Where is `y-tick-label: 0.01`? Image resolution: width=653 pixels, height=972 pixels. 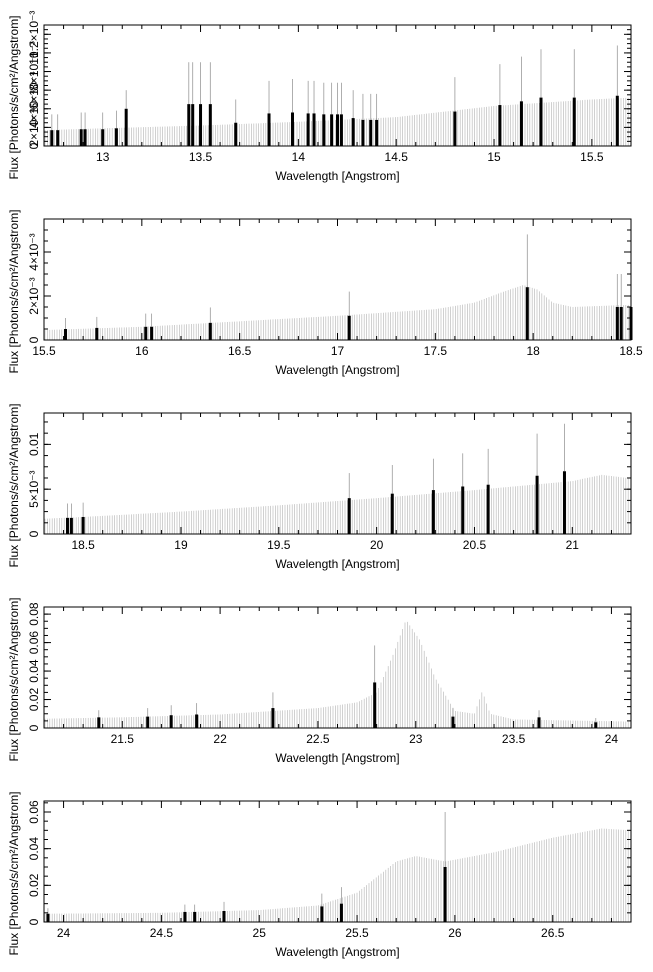
y-tick-label: 0.01 is located at coordinates (34, 444).